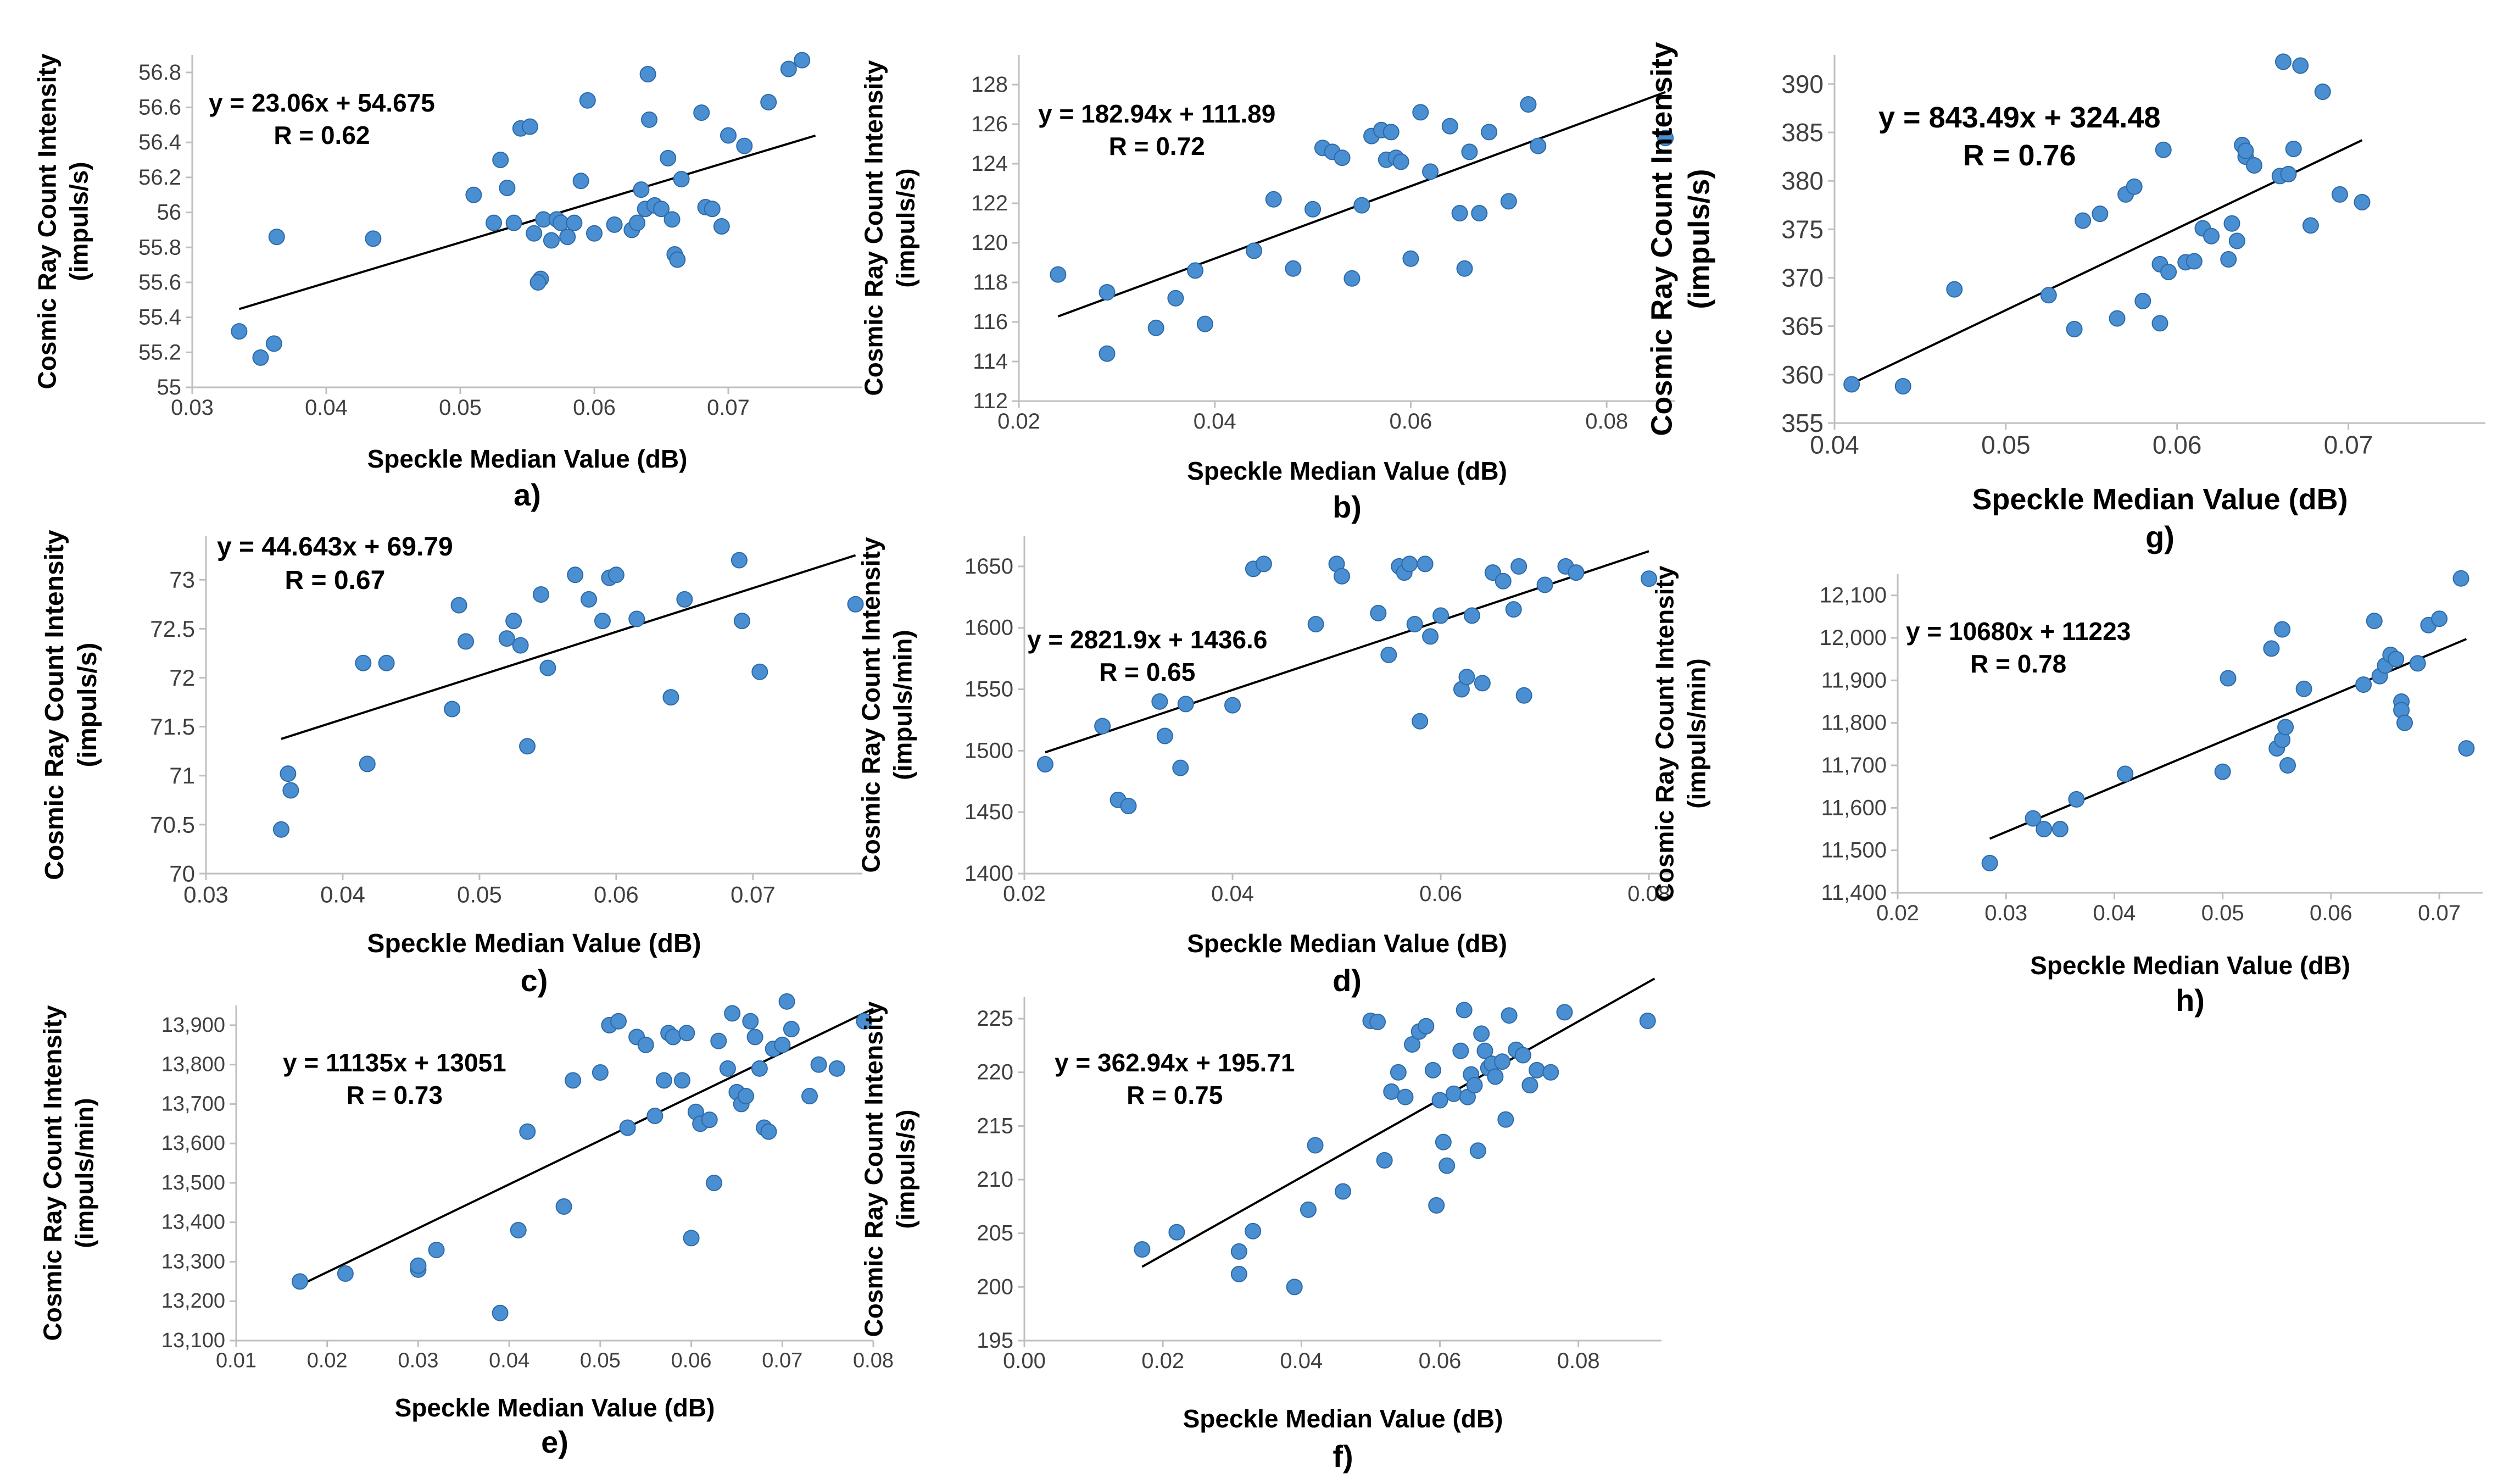 The height and width of the screenshot is (1484, 2520). What do you see at coordinates (159, 108) in the screenshot?
I see `chart-a-y-tick-label: 56.6` at bounding box center [159, 108].